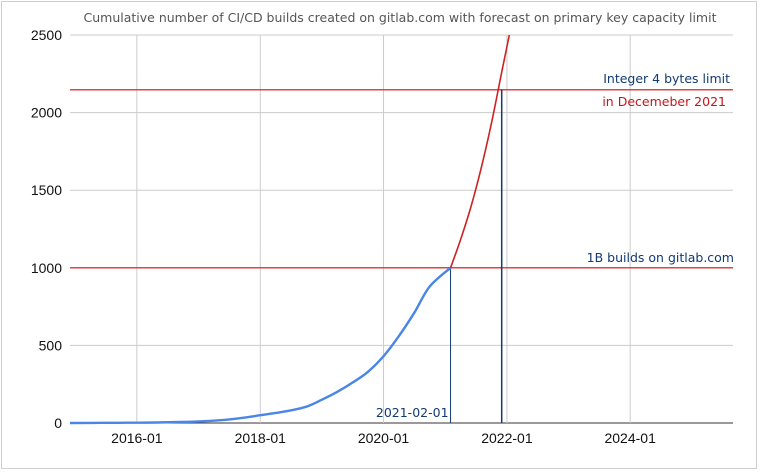  I want to click on x-tick-label: 2024-01, so click(630, 438).